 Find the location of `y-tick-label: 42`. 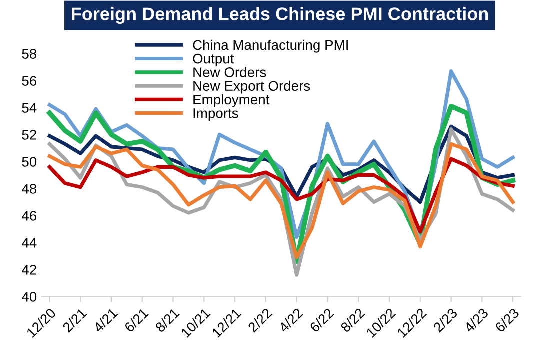

y-tick-label: 42 is located at coordinates (29, 270).